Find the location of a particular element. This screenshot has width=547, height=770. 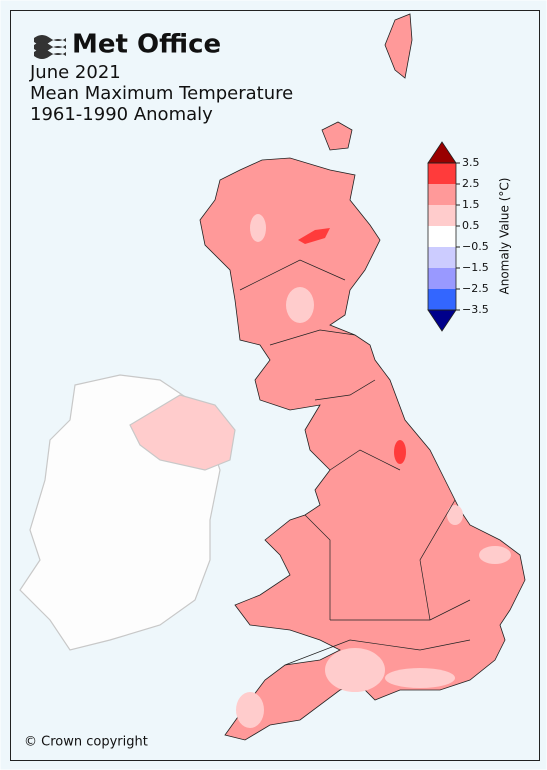

colorbar-tick-label: −2.5 is located at coordinates (475, 288).